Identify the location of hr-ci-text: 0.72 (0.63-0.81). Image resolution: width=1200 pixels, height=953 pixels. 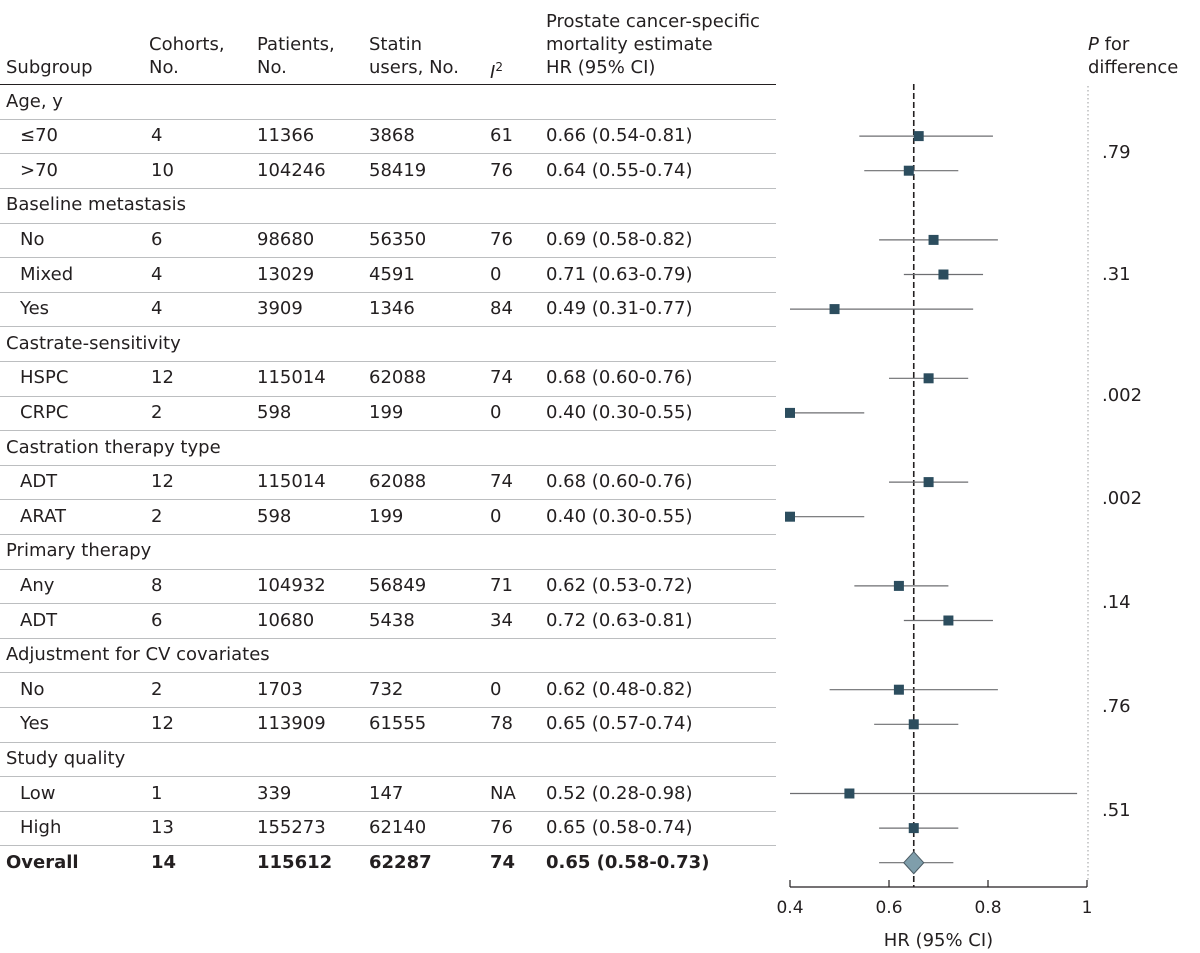
(619, 620).